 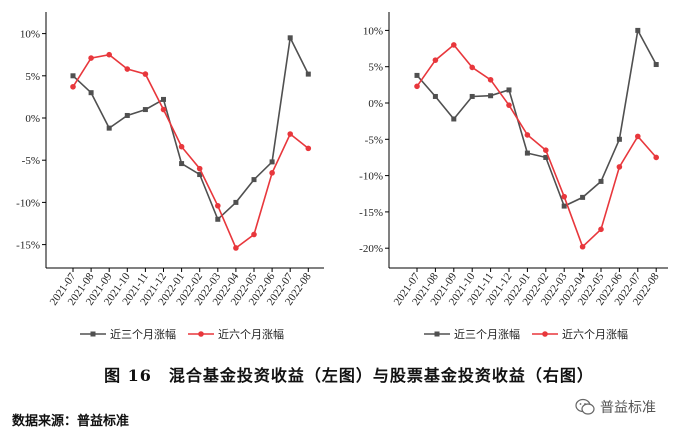 What do you see at coordinates (628, 408) in the screenshot?
I see `watermark-text: 普益标准` at bounding box center [628, 408].